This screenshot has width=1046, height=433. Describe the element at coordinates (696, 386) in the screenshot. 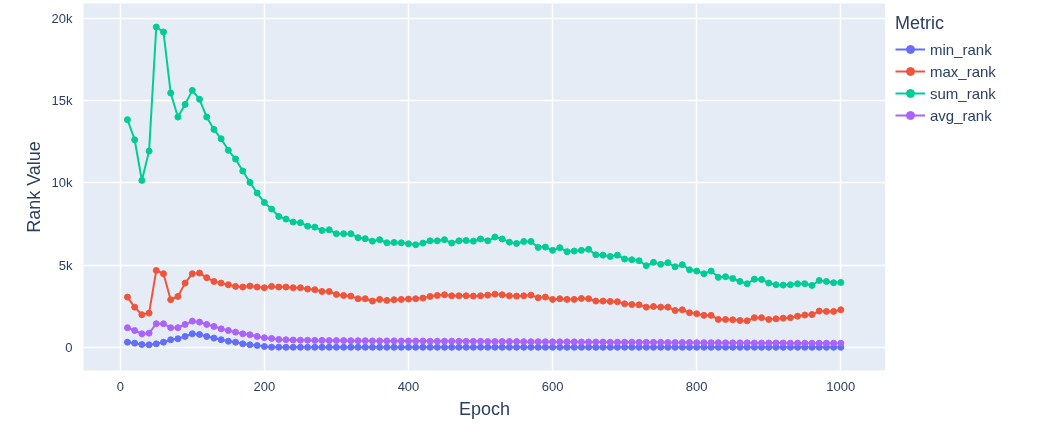

I see `x-tick-label: 800` at that location.